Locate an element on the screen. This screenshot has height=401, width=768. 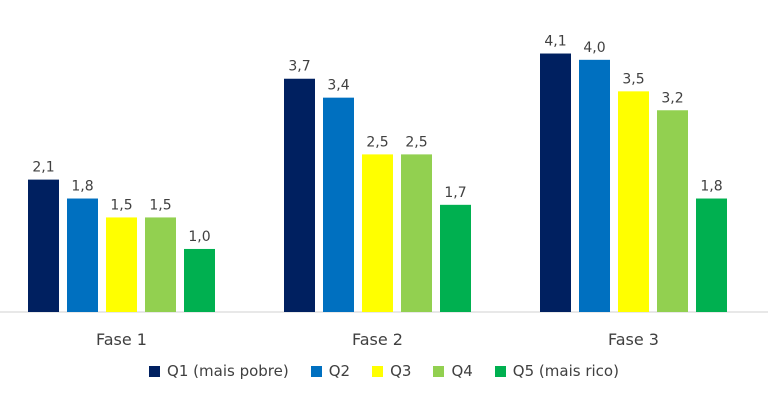
legend-item: Q3 is located at coordinates (391, 371).